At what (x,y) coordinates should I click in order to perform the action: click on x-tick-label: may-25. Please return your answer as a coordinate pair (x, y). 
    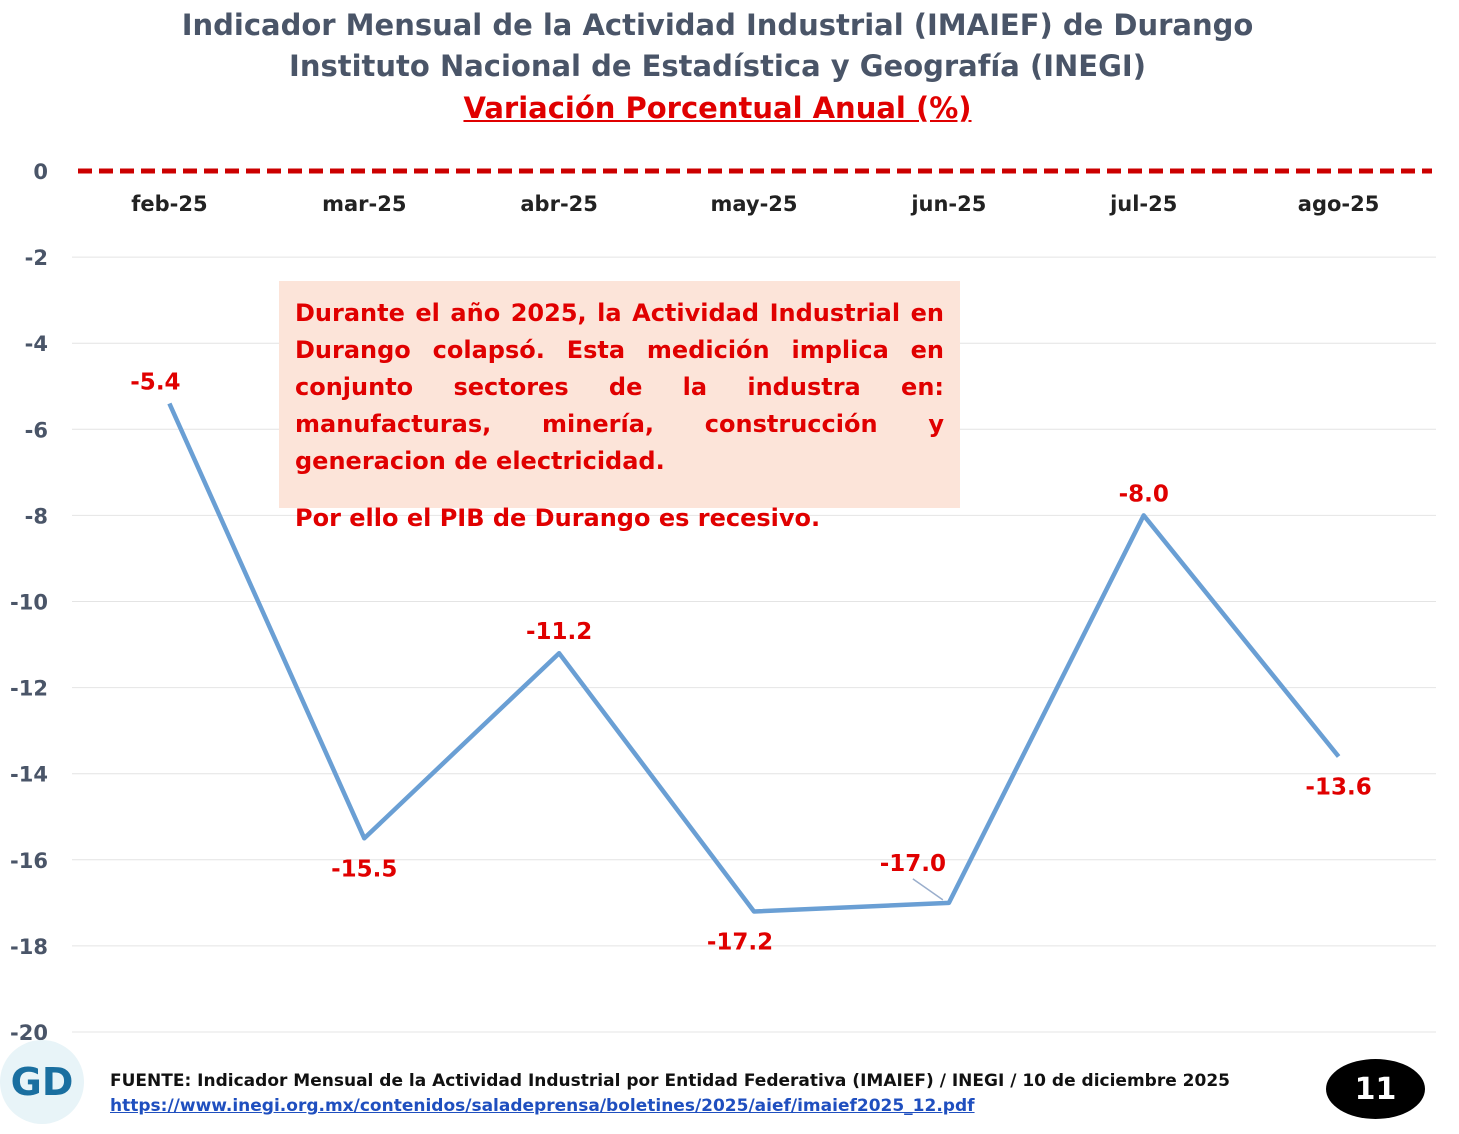
    Looking at the image, I should click on (753, 204).